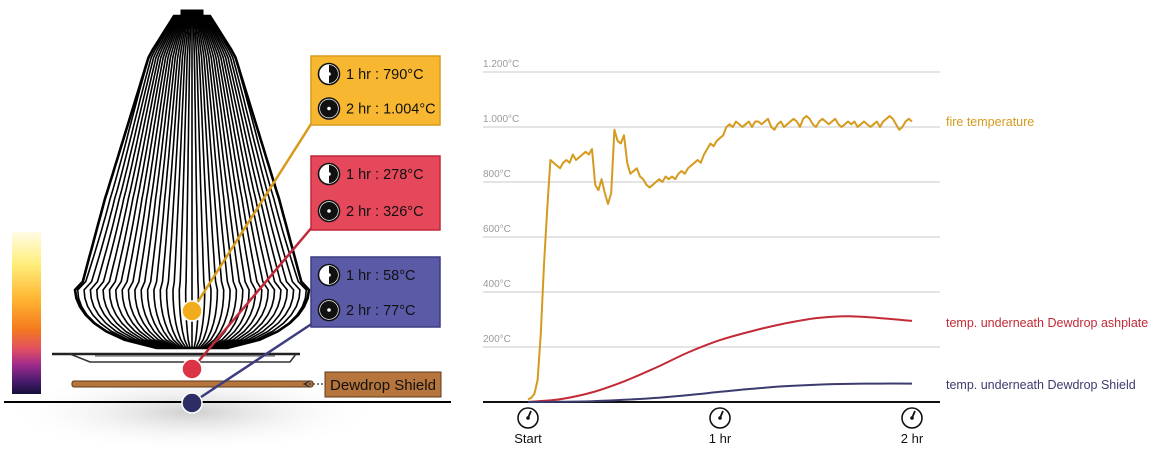  I want to click on callout-shield-reading-1: 1 hr : 58°C, so click(380, 276).